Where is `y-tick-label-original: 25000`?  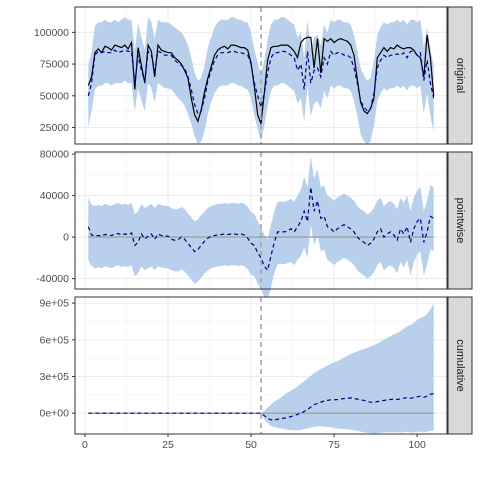 y-tick-label-original: 25000 is located at coordinates (54, 128).